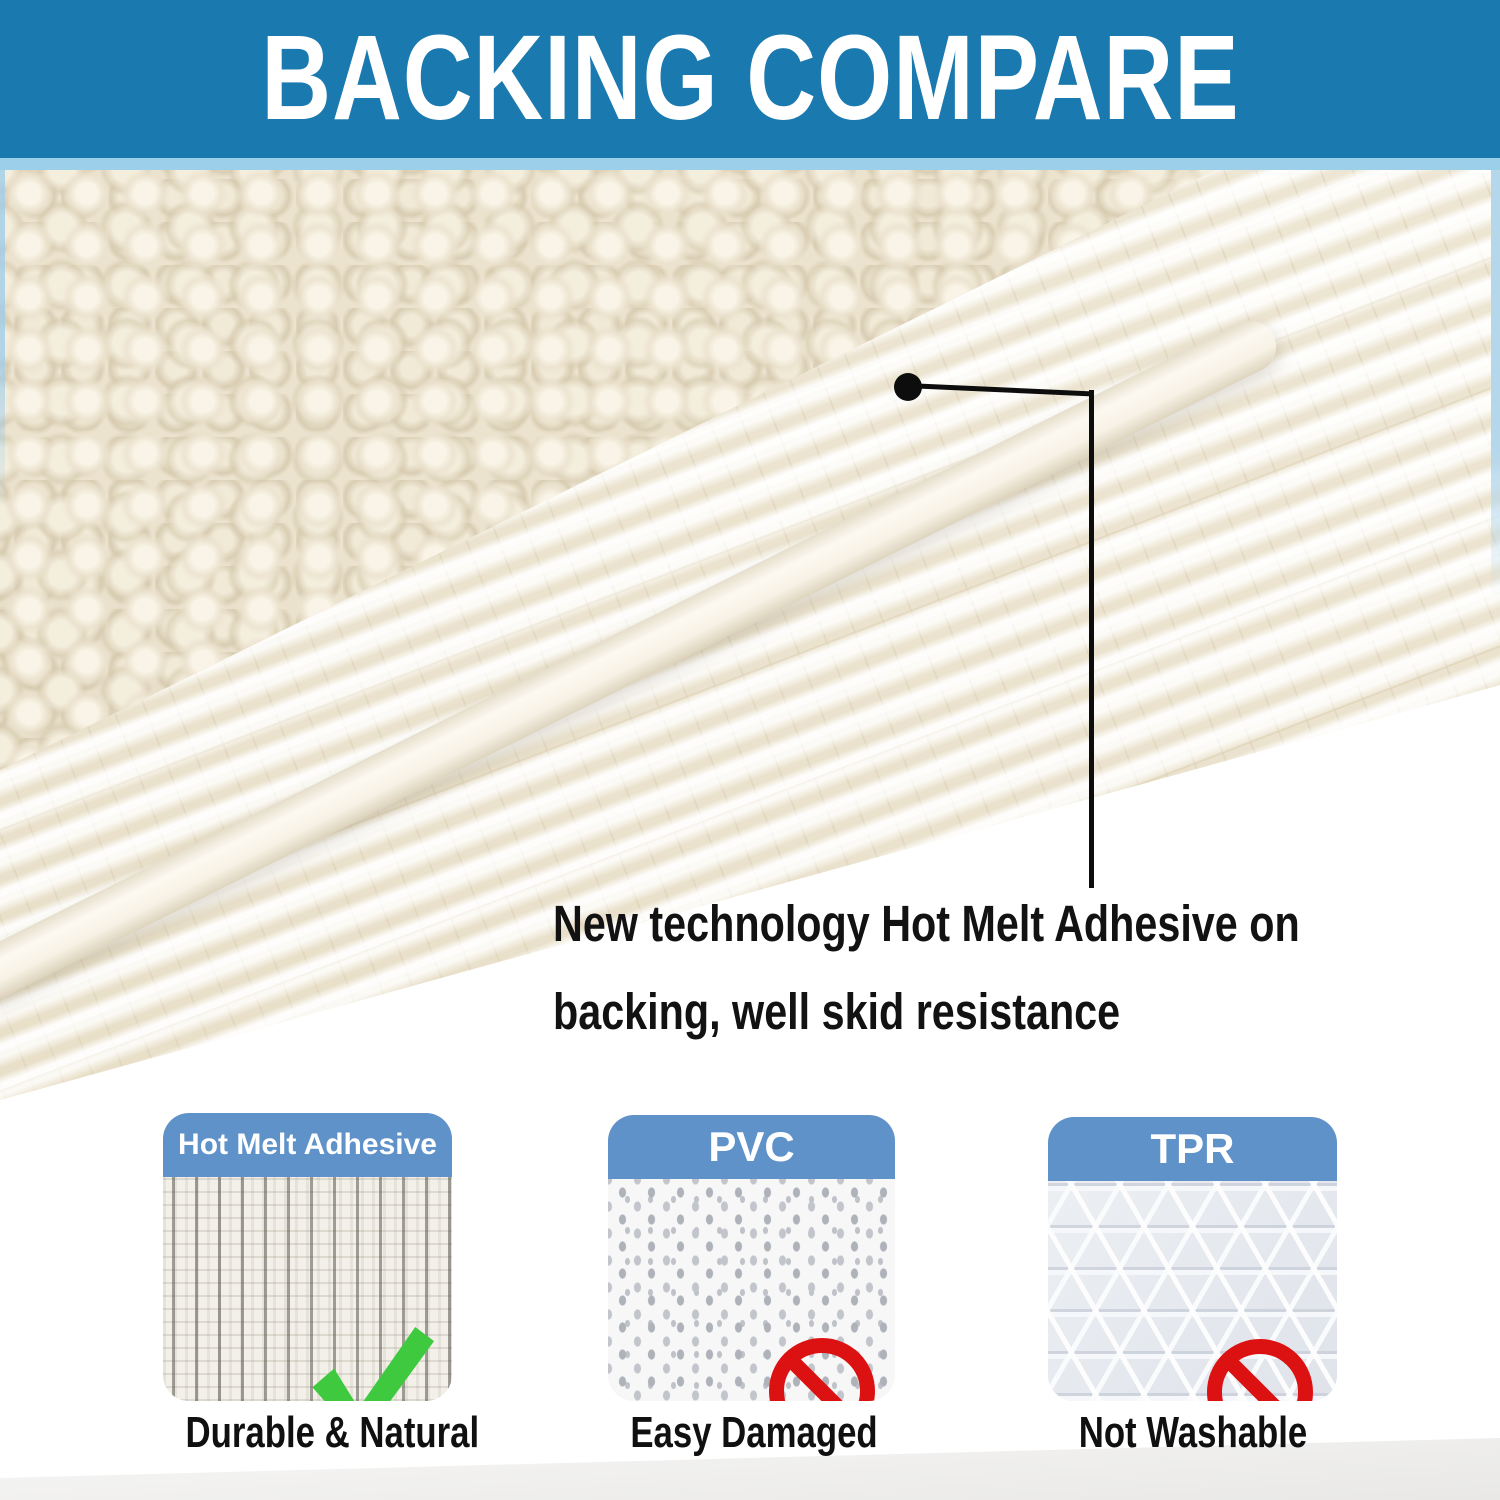 This screenshot has height=1500, width=1500. Describe the element at coordinates (2, 340) in the screenshot. I see `photo-edge-left` at that location.